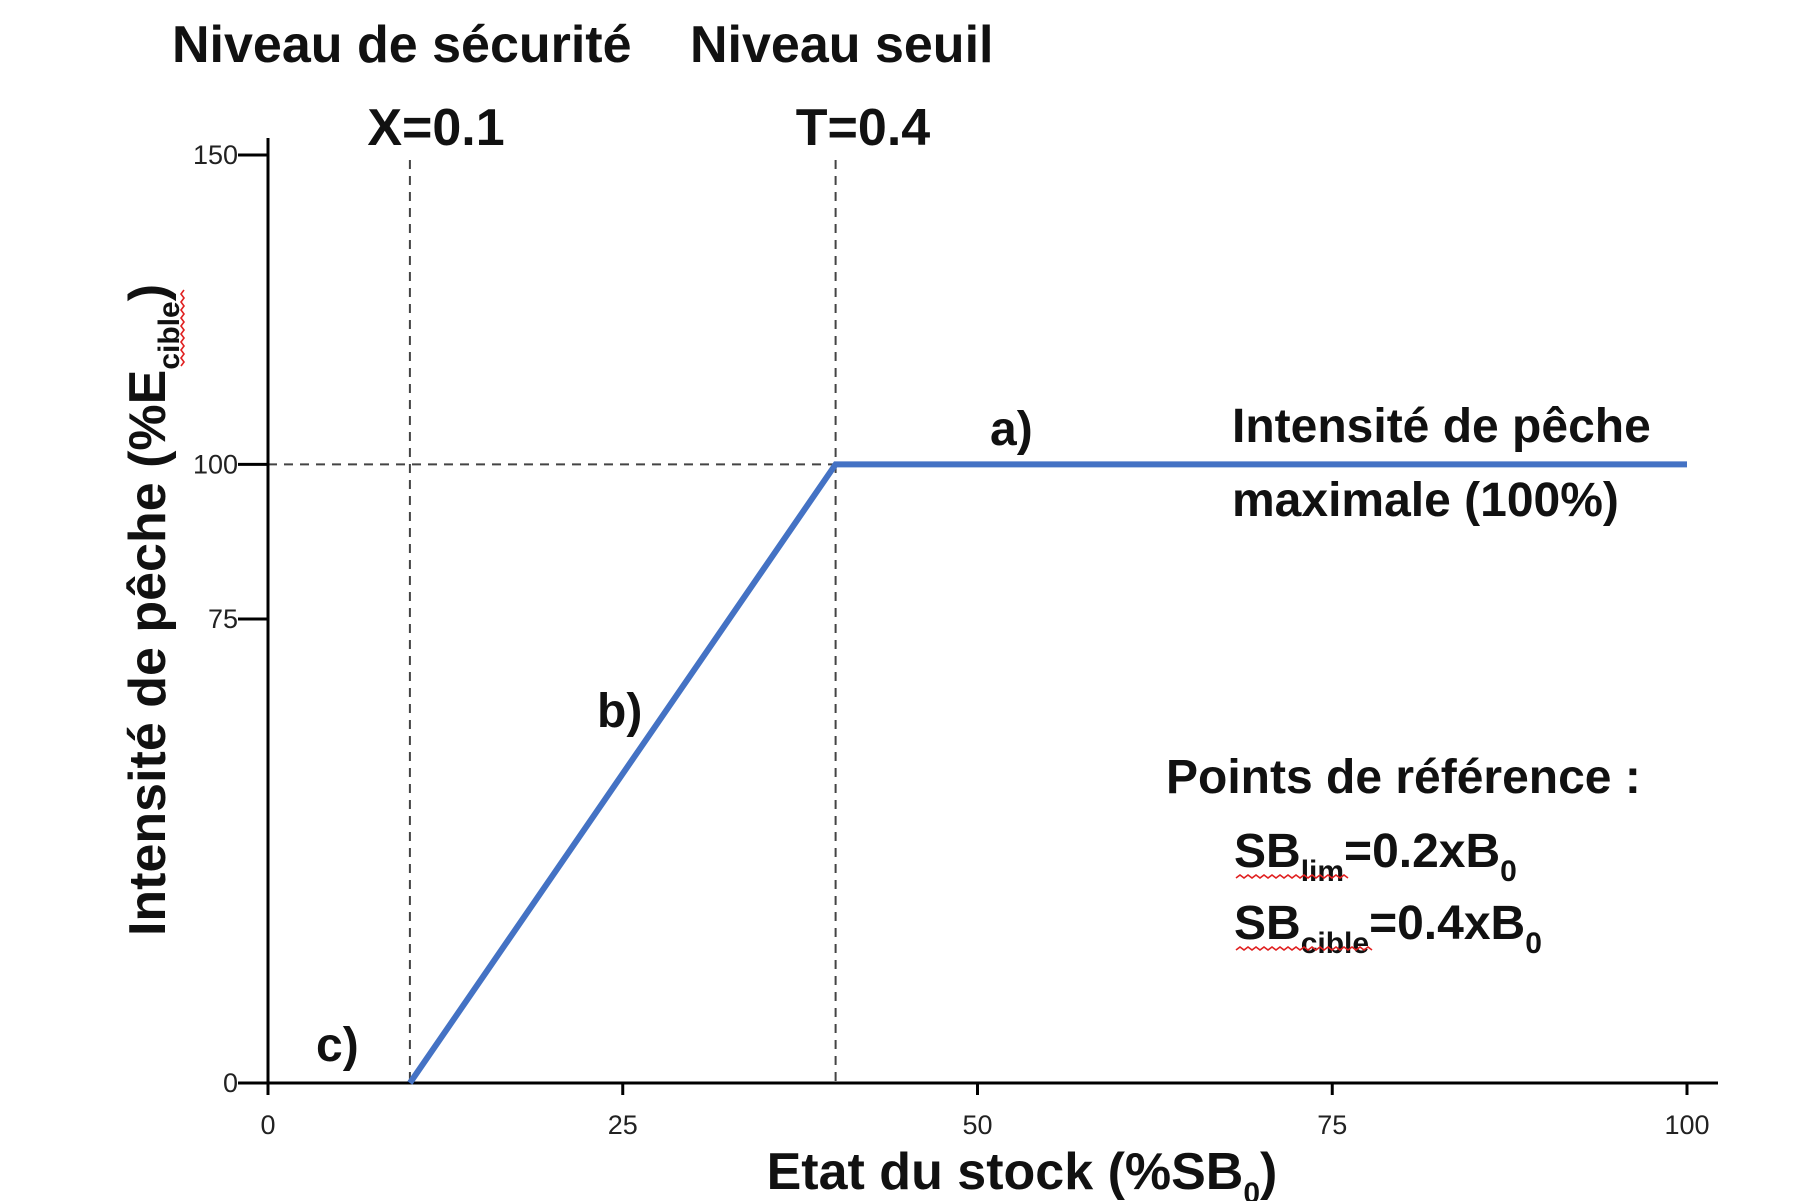  Describe the element at coordinates (1441, 426) in the screenshot. I see `max-intensity-line1: Intensité de pêche` at that location.